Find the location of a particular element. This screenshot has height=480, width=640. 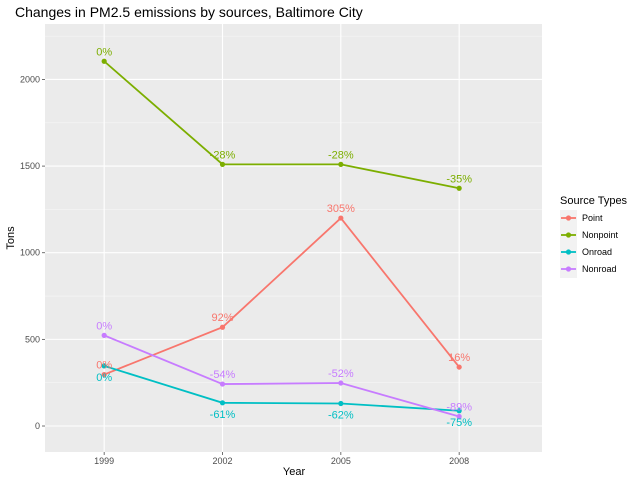

x-tick-label: 1999 is located at coordinates (104, 461).